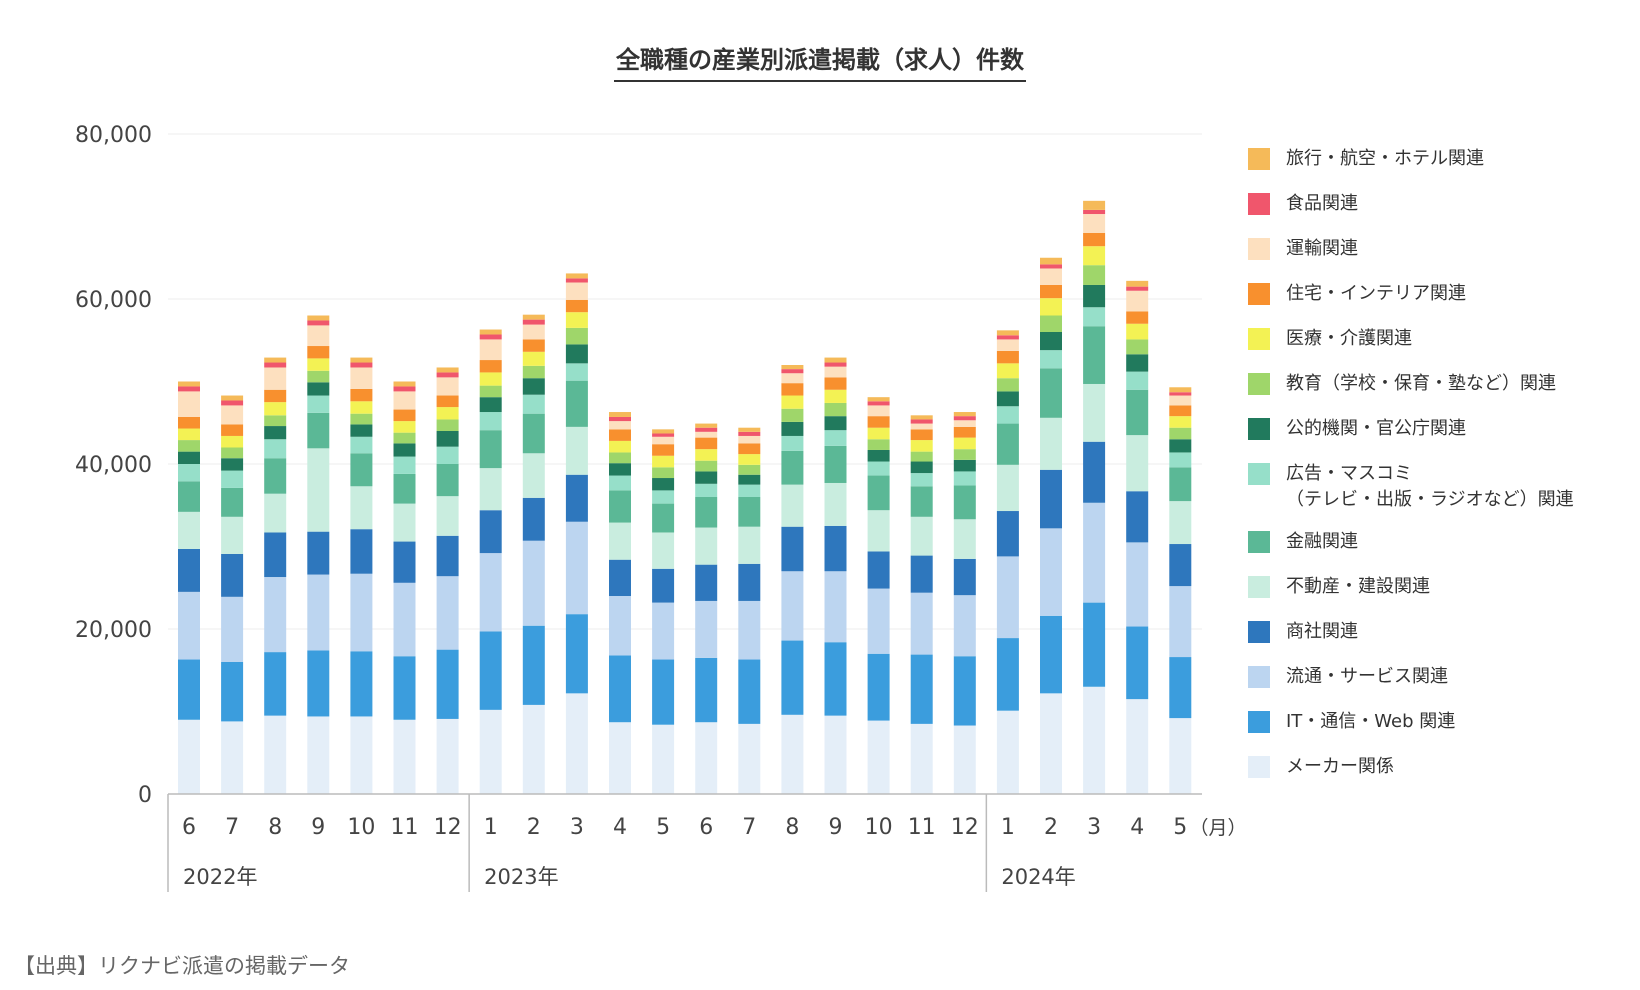 This screenshot has height=990, width=1640. What do you see at coordinates (1038, 877) in the screenshot?
I see `year-label: 2024年` at bounding box center [1038, 877].